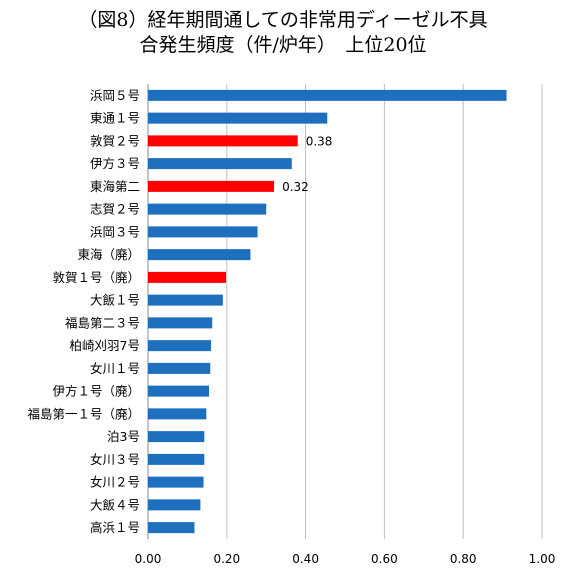 The height and width of the screenshot is (578, 566). I want to click on category-label: 福島第二３号, so click(102, 322).